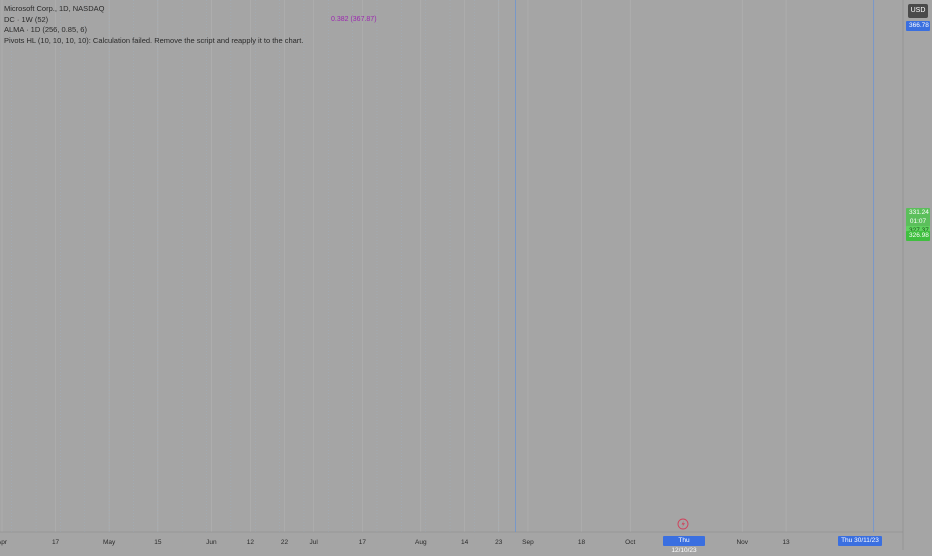 Image resolution: width=932 pixels, height=556 pixels. Describe the element at coordinates (860, 541) in the screenshot. I see `projection-time-tag: Thu 30/11/23` at that location.